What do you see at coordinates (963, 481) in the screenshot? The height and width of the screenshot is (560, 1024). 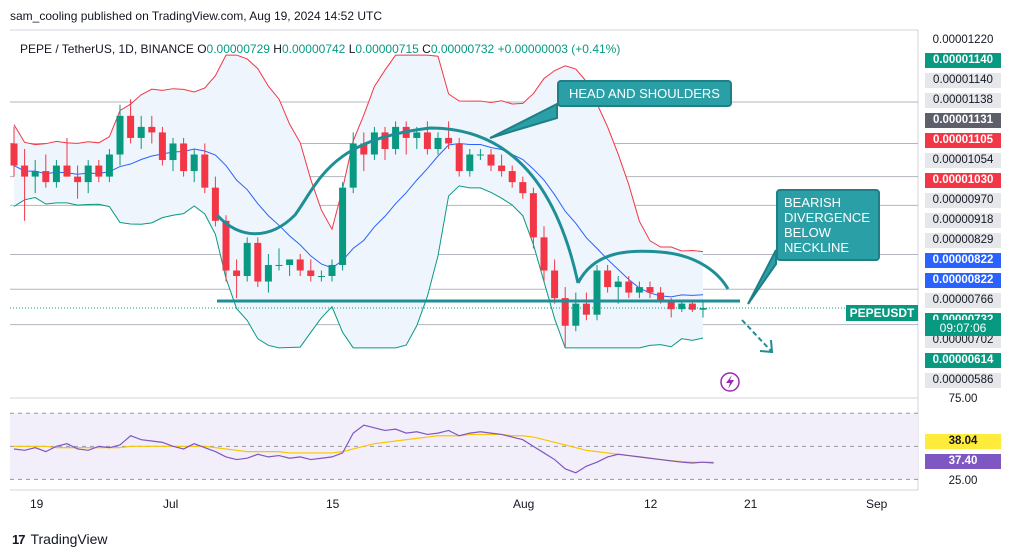 I see `rsi-scale-bottom: 25.00` at bounding box center [963, 481].